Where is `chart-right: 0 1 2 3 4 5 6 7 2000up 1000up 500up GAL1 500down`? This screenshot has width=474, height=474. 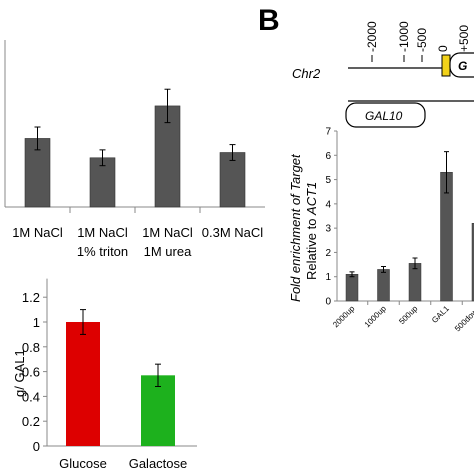 chart-right: 0 1 2 3 4 5 6 7 2000up 1000up 500up GAL1 500down is located at coordinates (399, 230).